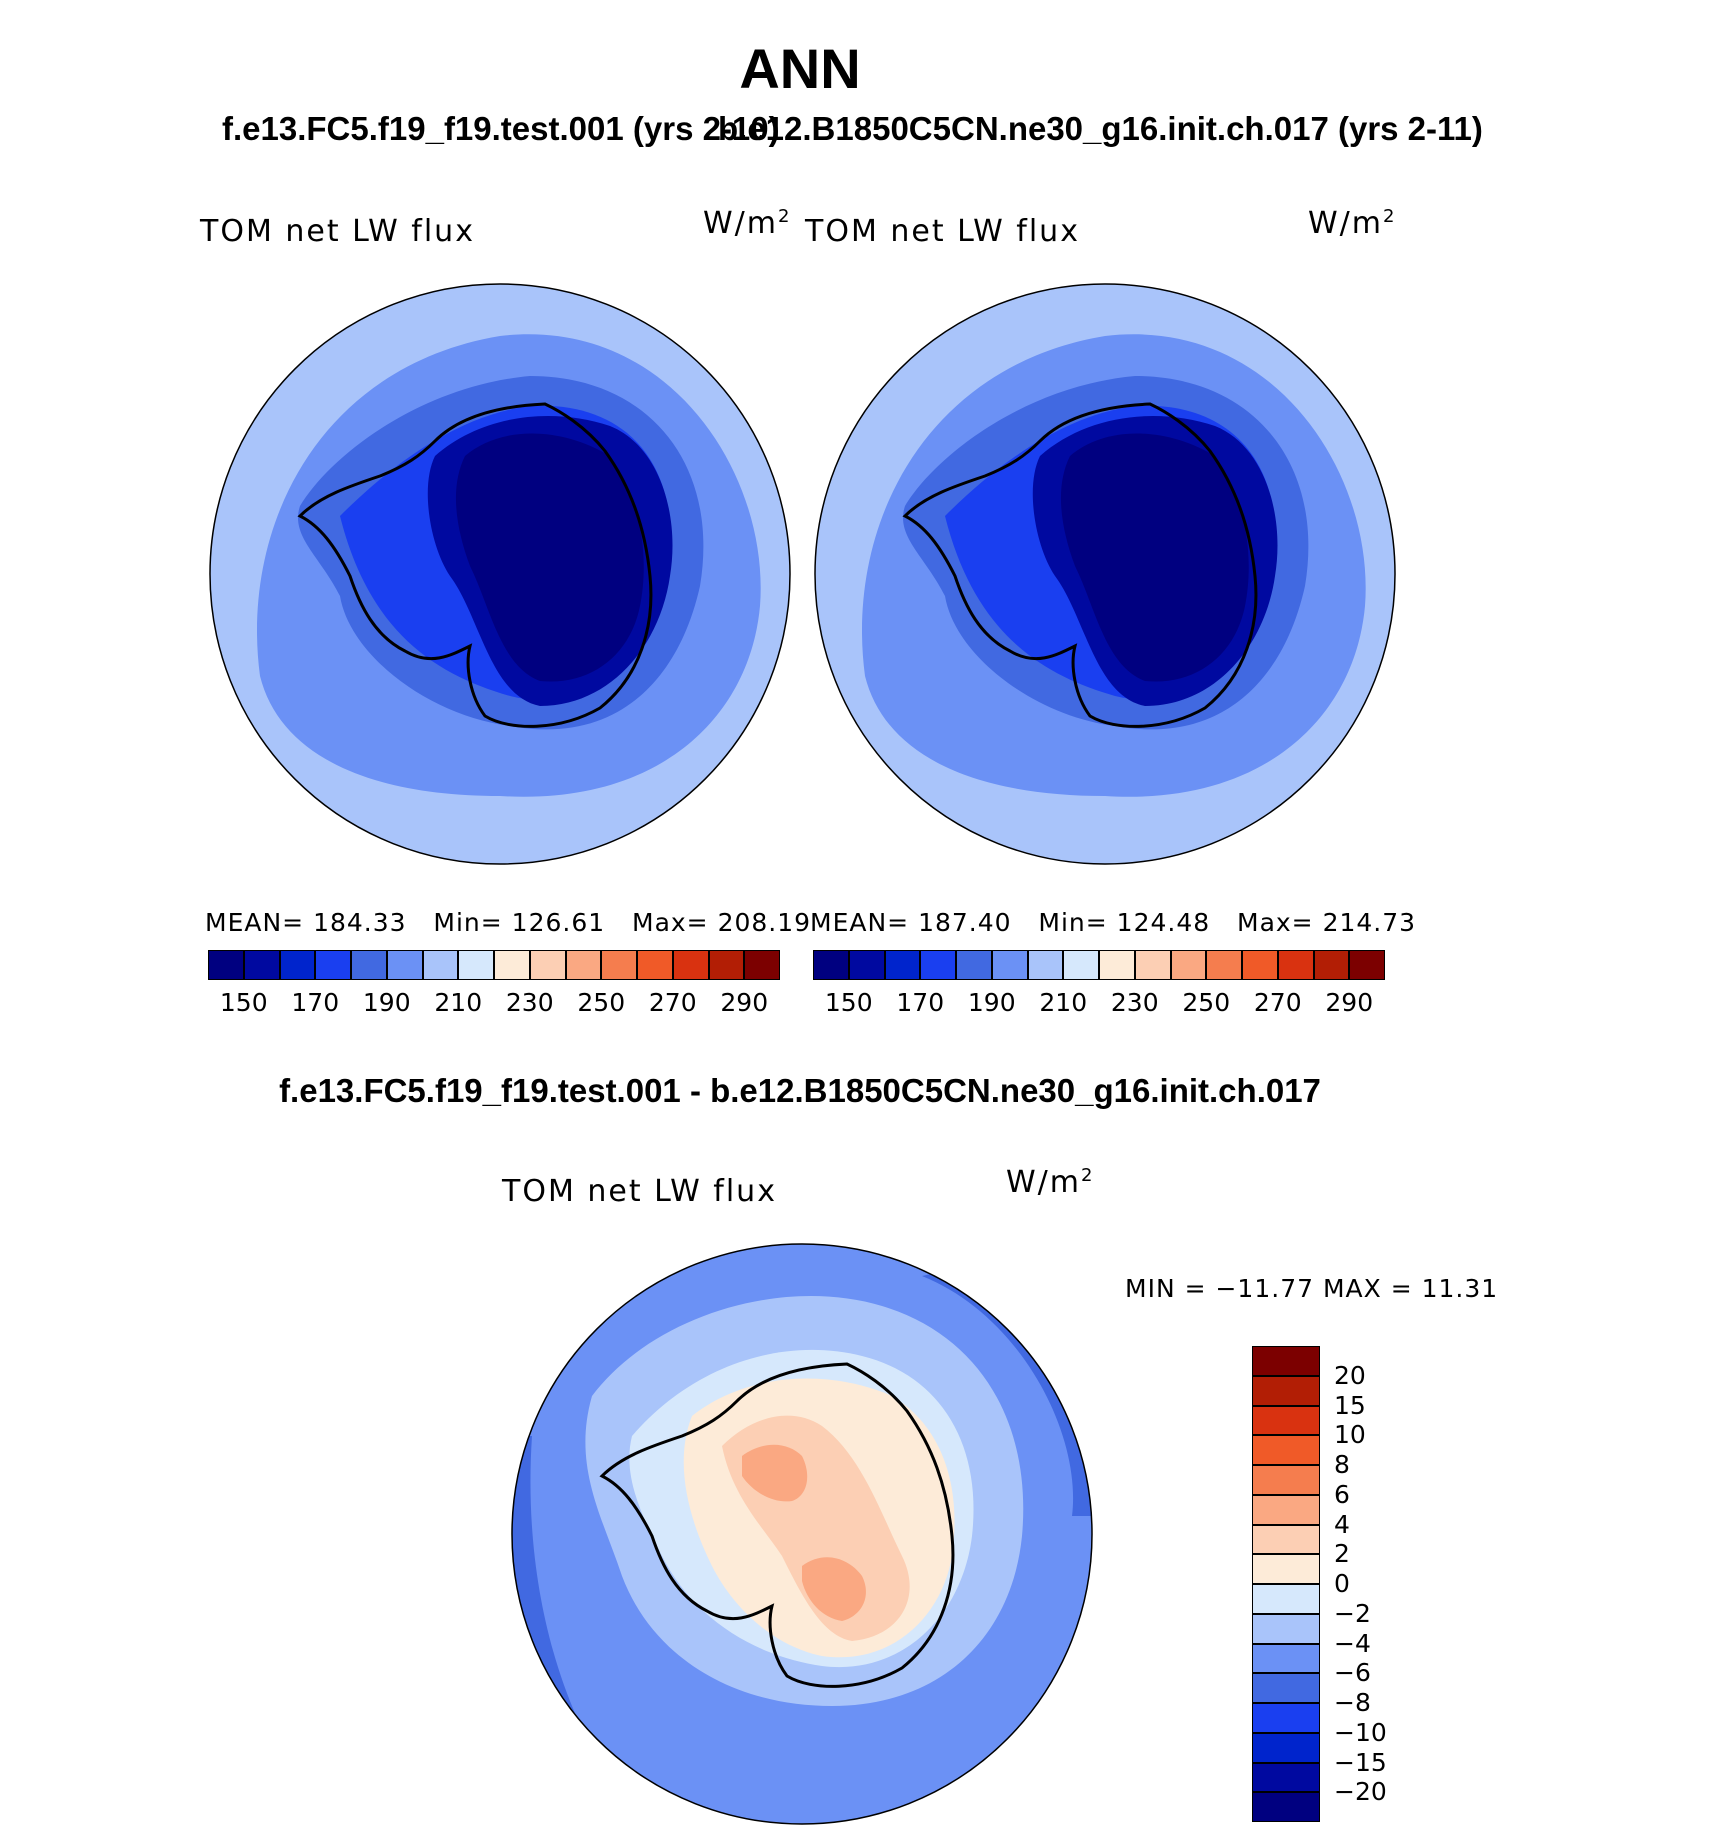 The width and height of the screenshot is (1710, 1840). Describe the element at coordinates (1342, 1524) in the screenshot. I see `colorbar-tick-label: 4` at that location.